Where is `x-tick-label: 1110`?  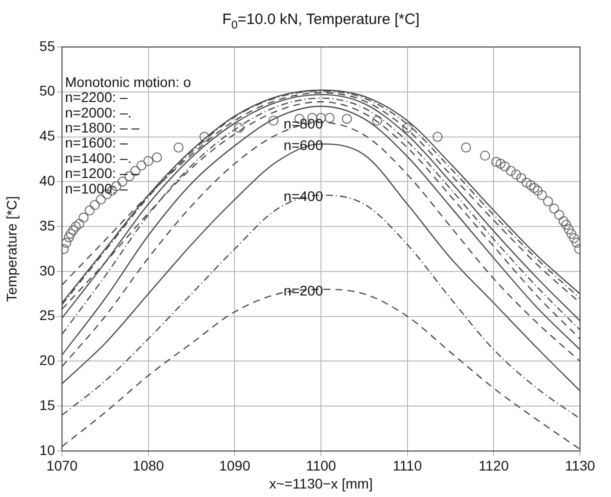
x-tick-label: 1110 is located at coordinates (407, 465).